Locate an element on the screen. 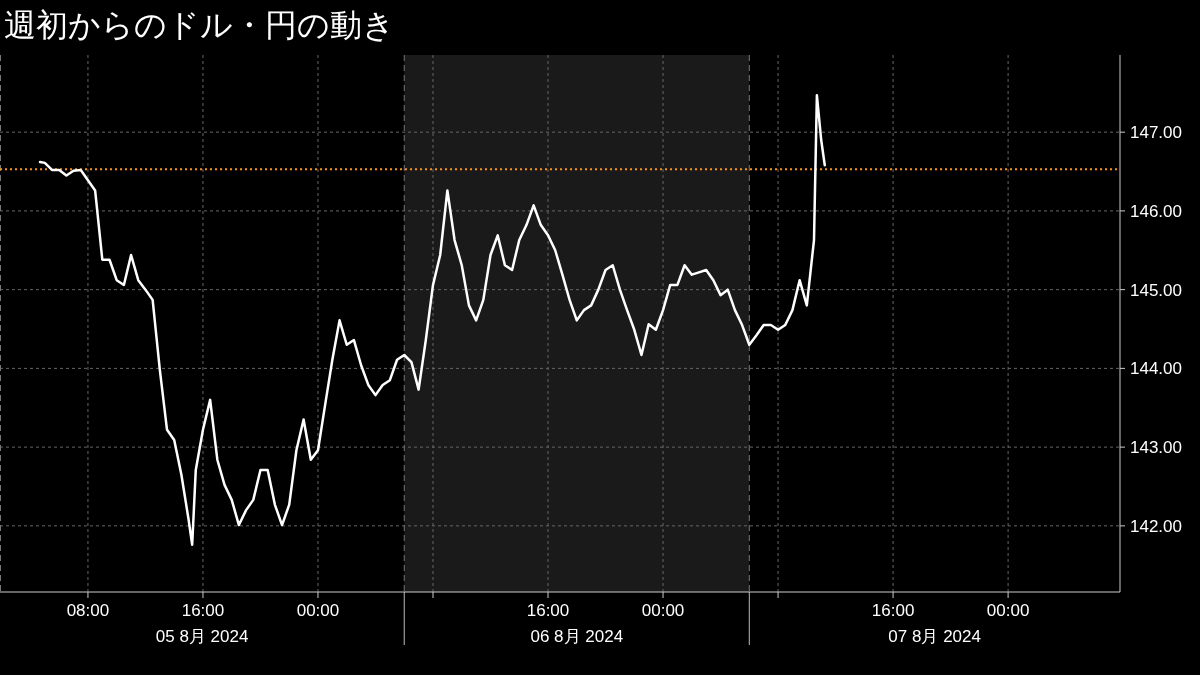  text: 05 8月 2024 is located at coordinates (202, 636).